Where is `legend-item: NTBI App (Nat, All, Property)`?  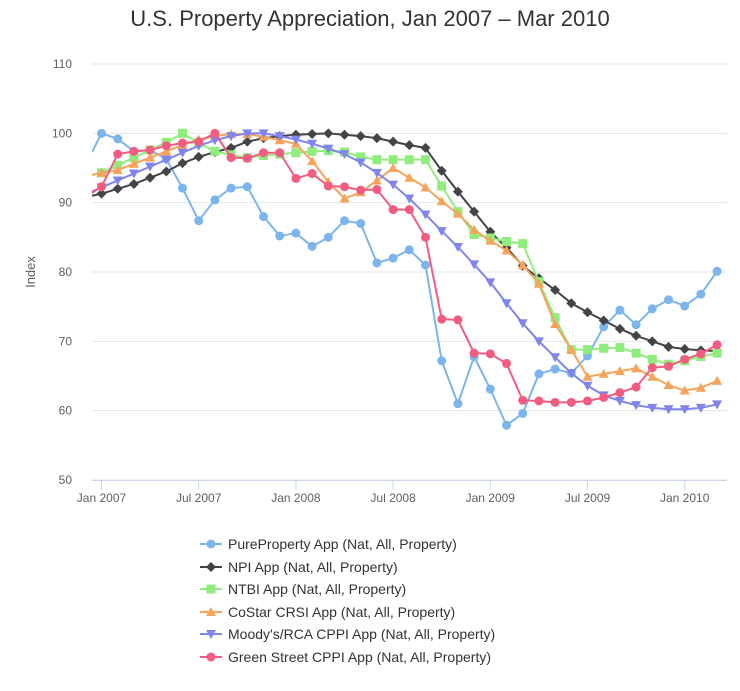
legend-item: NTBI App (Nat, All, Property) is located at coordinates (420, 589).